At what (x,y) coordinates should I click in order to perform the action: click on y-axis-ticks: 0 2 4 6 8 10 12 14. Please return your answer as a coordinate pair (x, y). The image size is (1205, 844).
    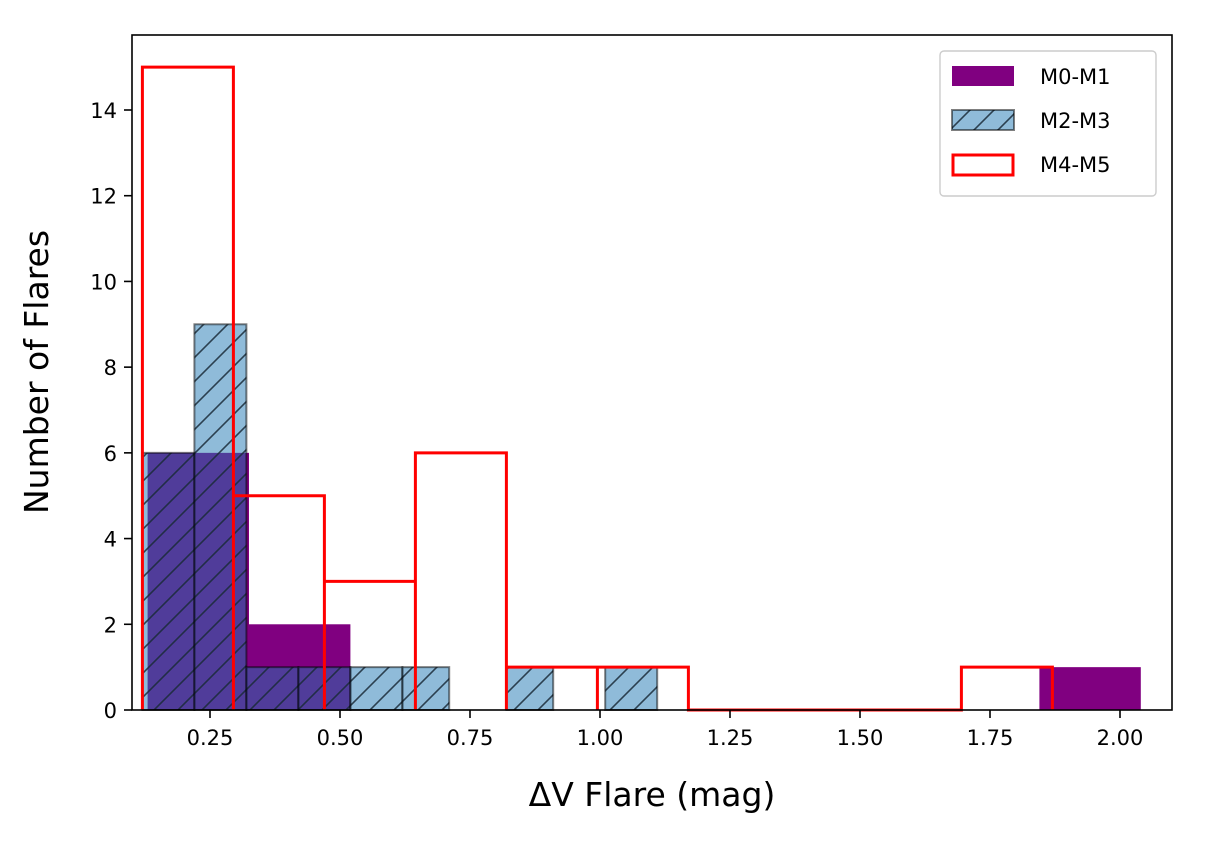
    Looking at the image, I should click on (111, 411).